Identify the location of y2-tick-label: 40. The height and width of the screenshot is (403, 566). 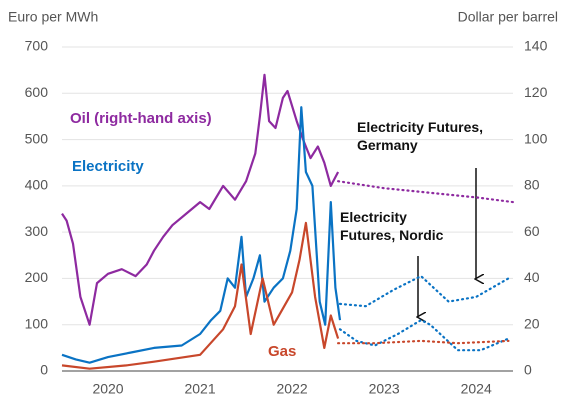
(532, 277).